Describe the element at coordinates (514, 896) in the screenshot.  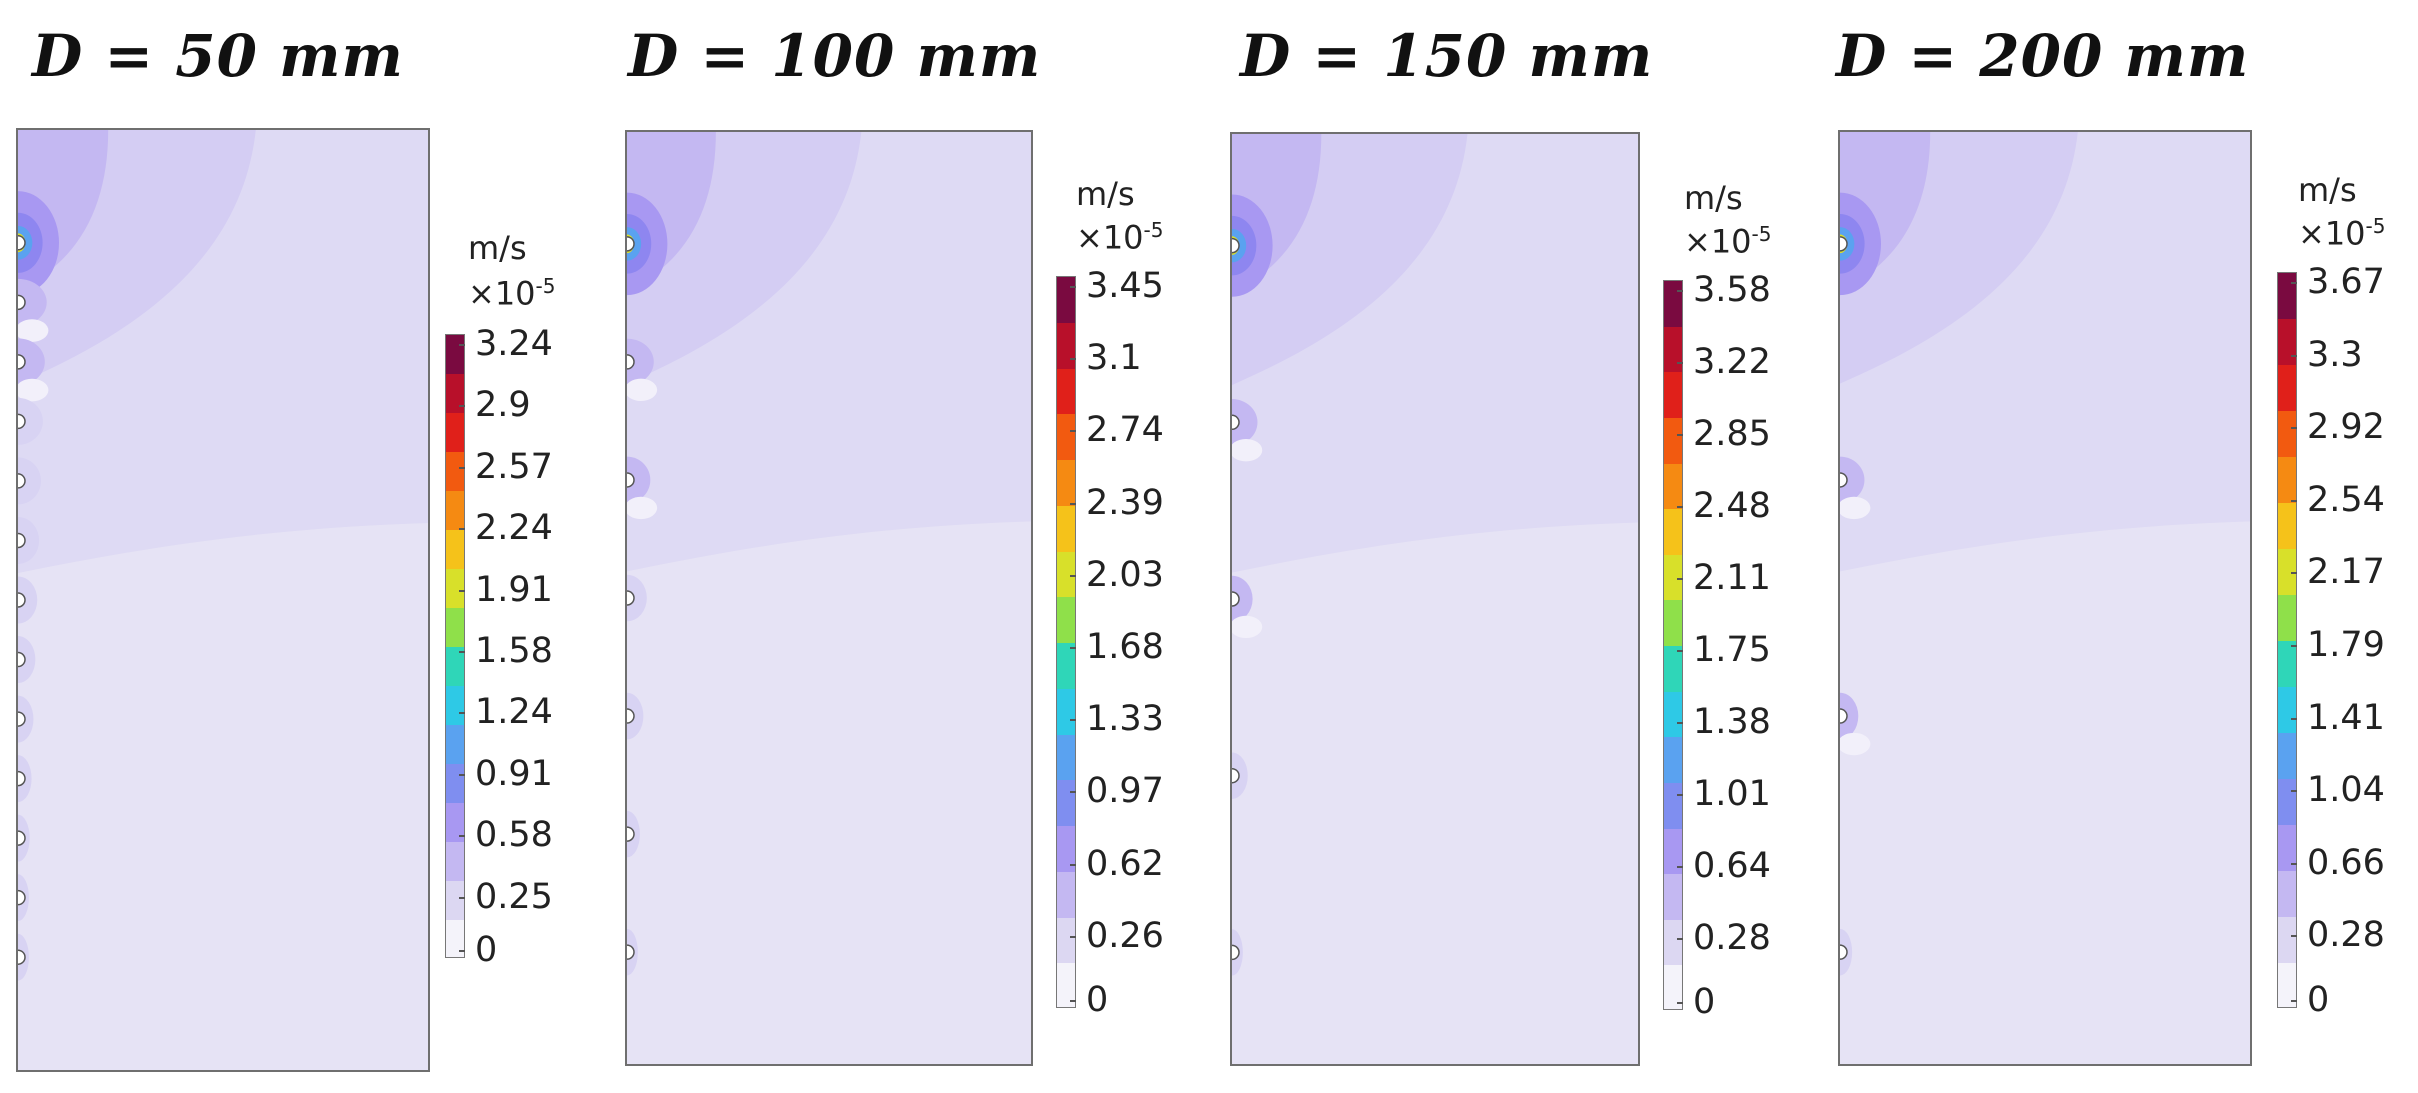
I see `colorbar-tick-label: 0.25` at that location.